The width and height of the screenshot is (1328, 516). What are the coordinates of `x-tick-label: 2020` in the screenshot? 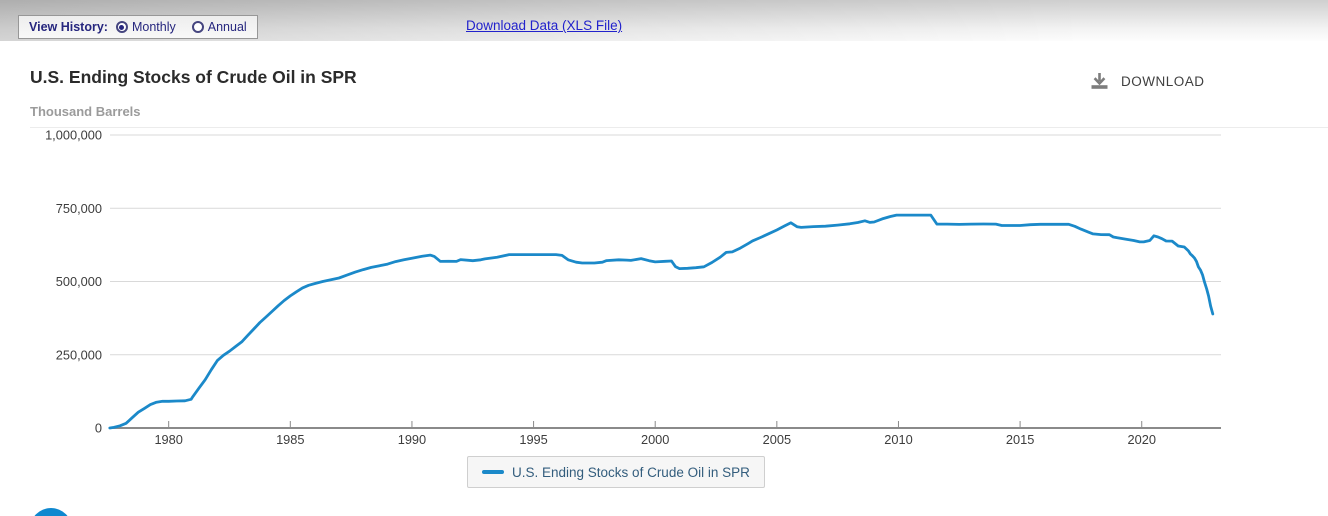 It's located at (1141, 439).